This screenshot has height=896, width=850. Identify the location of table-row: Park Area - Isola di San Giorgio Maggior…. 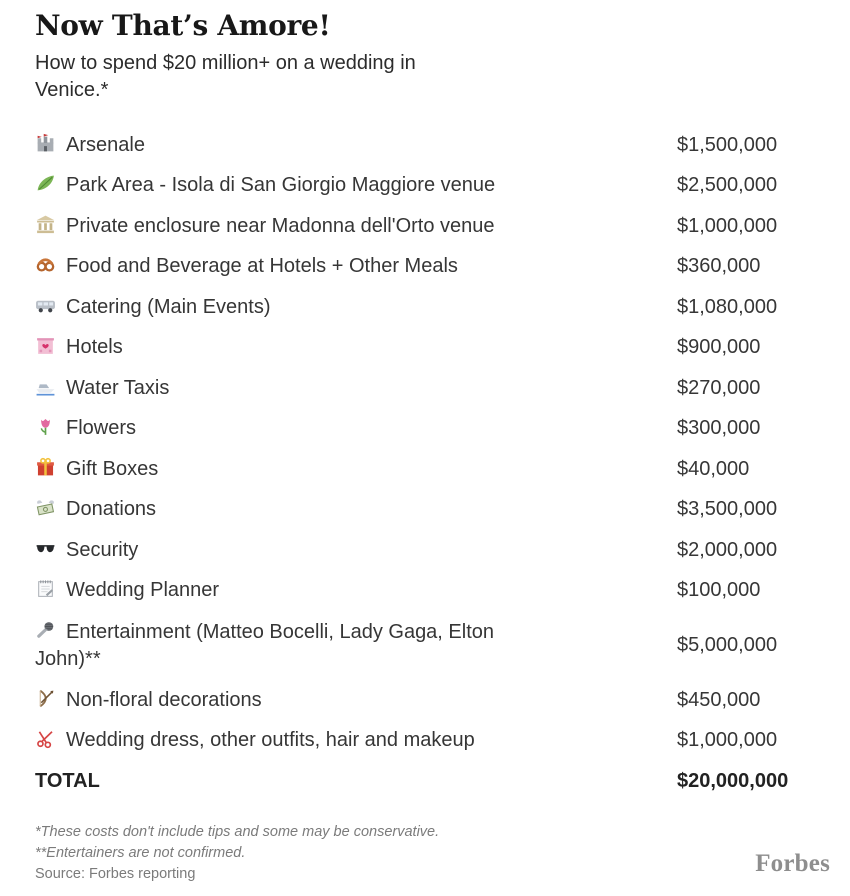
(432, 186).